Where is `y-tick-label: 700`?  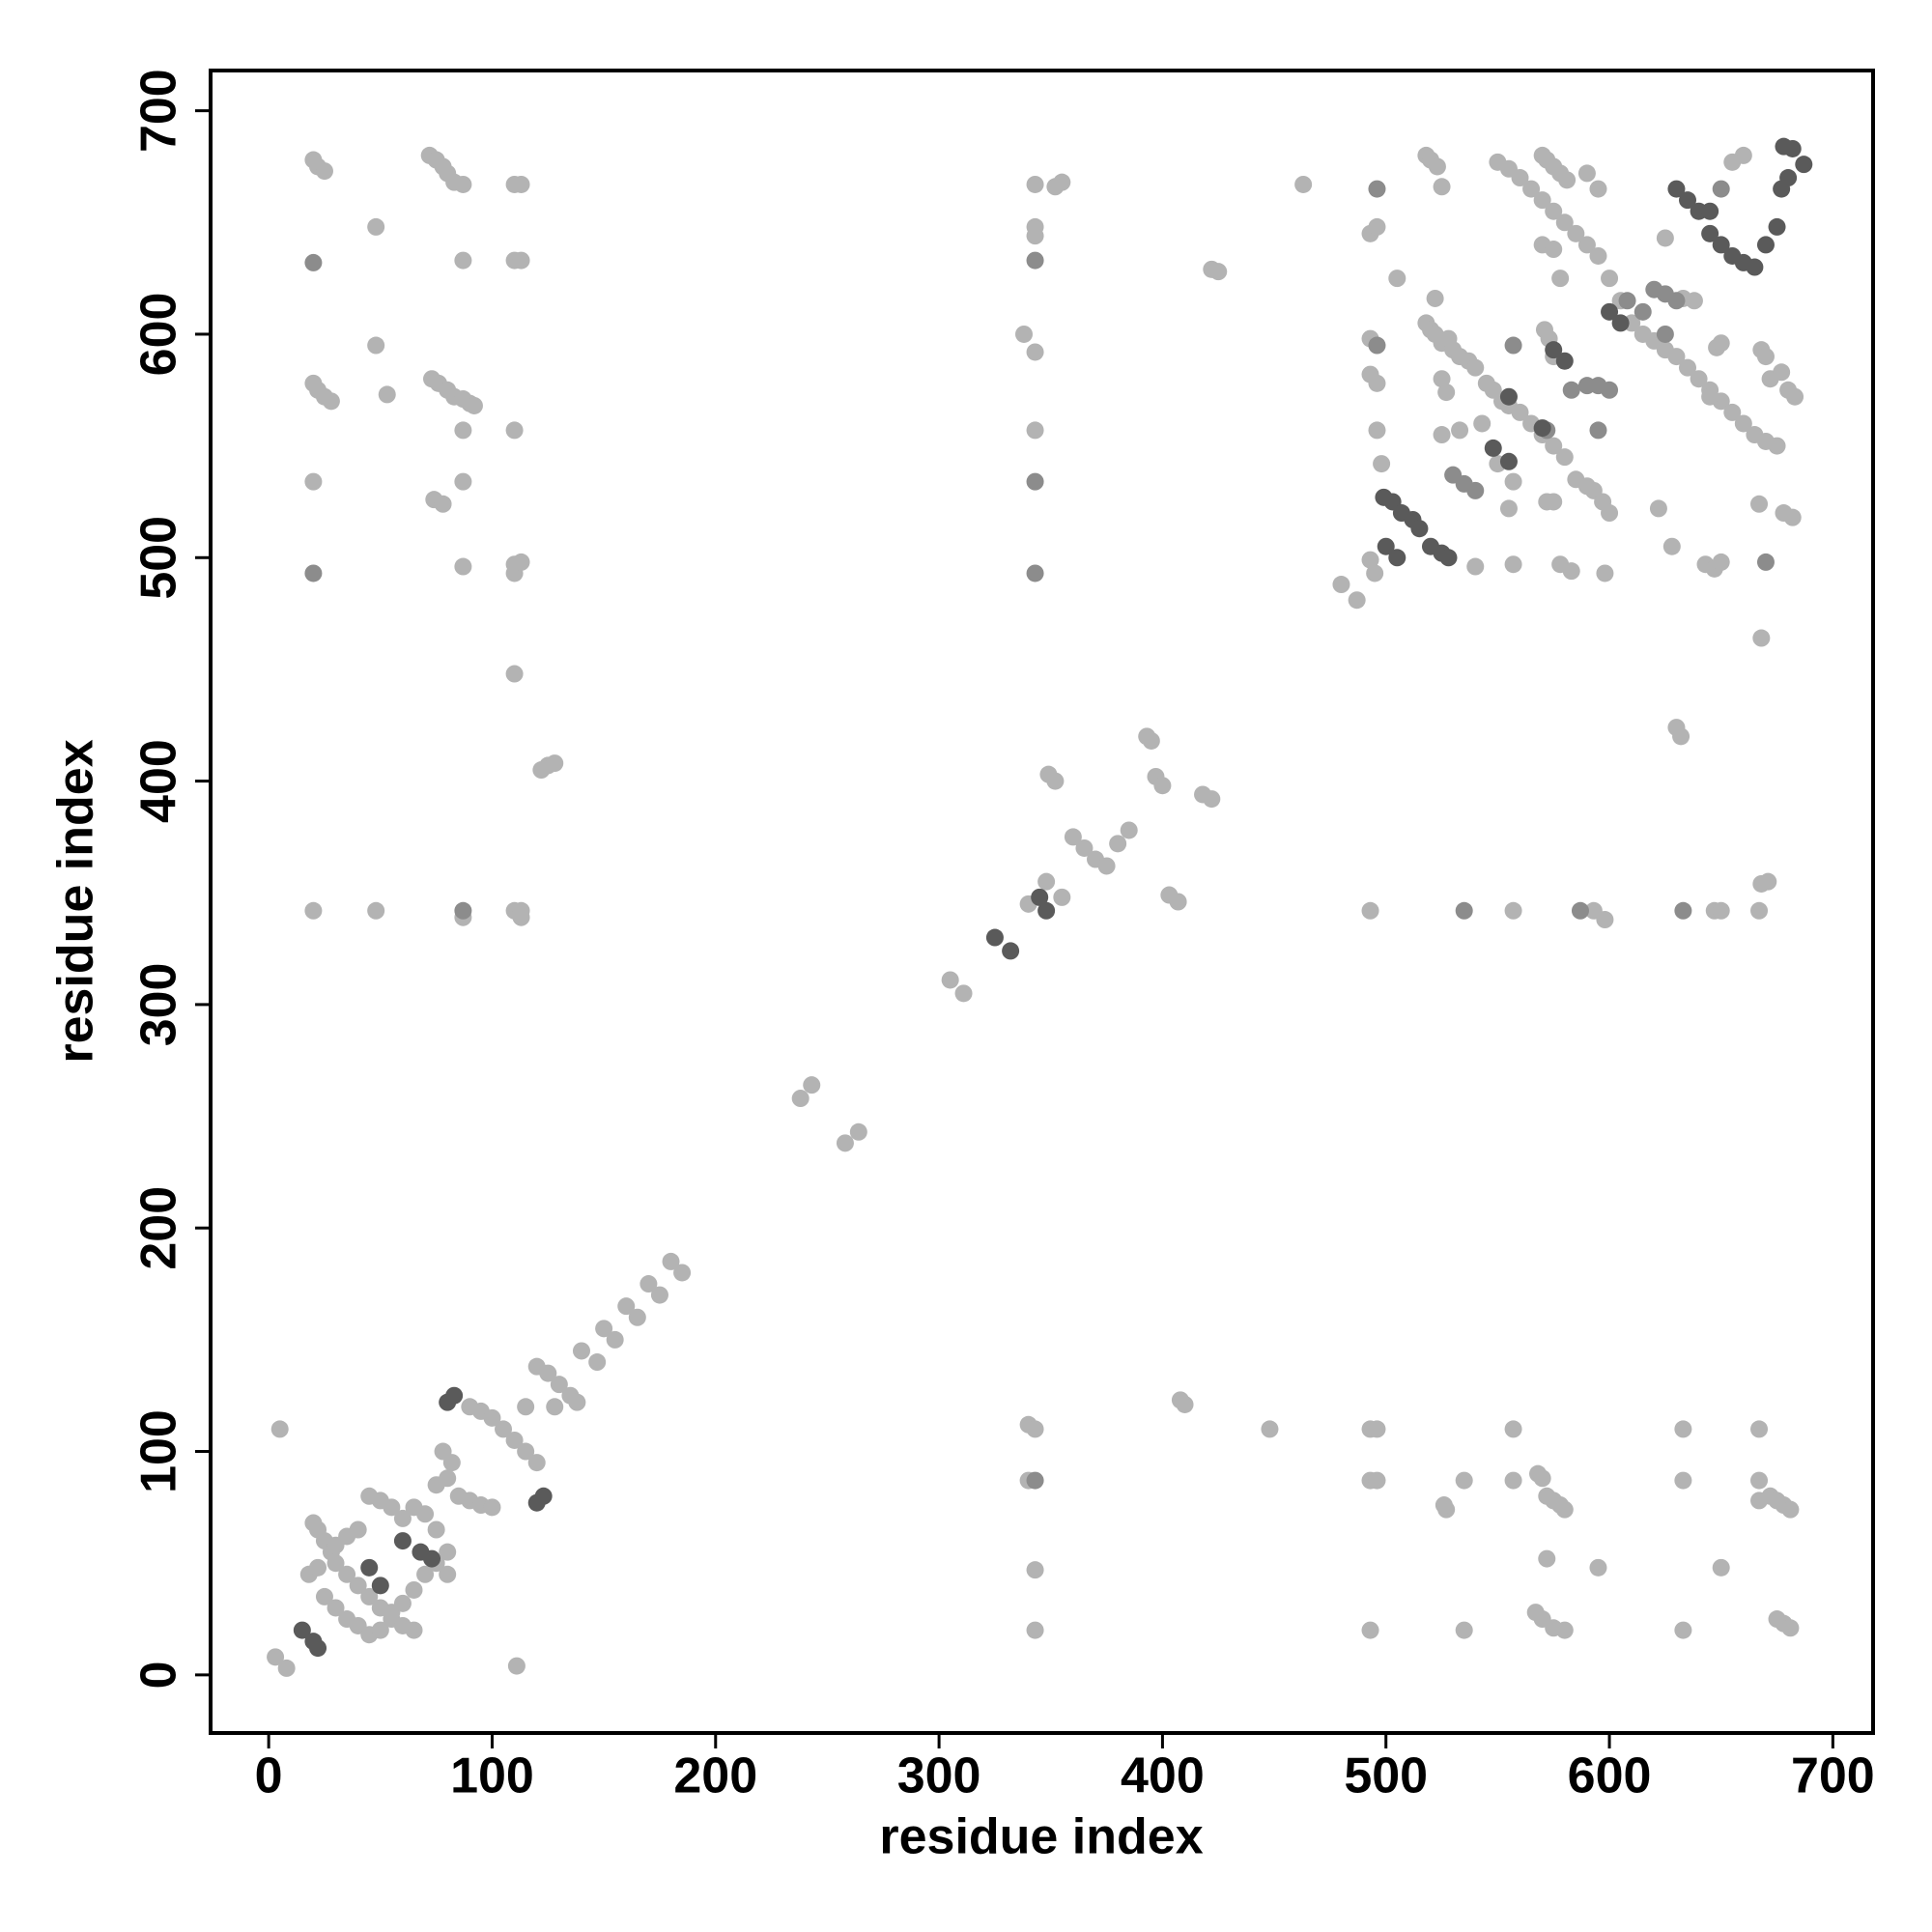
y-tick-label: 700 is located at coordinates (159, 111).